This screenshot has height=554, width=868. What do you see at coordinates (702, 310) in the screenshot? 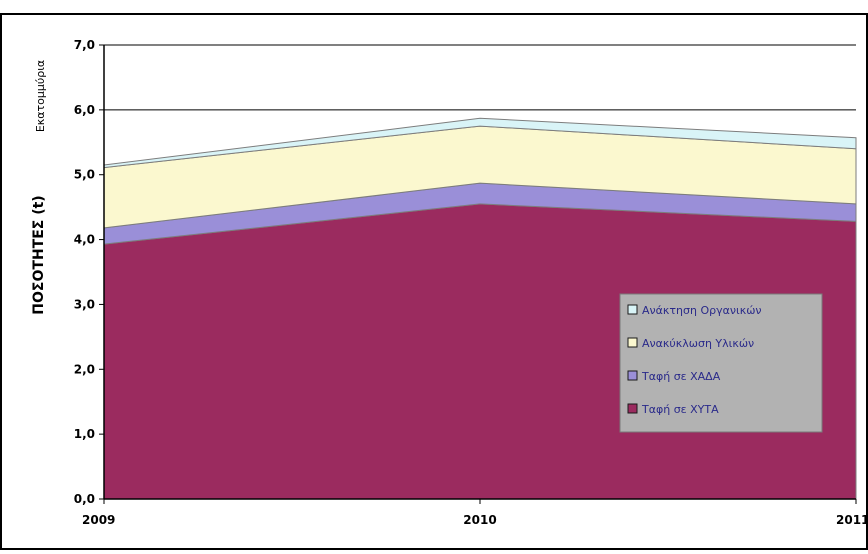
I see `legend-label: Ανάκτηση Οργανικών` at bounding box center [702, 310].